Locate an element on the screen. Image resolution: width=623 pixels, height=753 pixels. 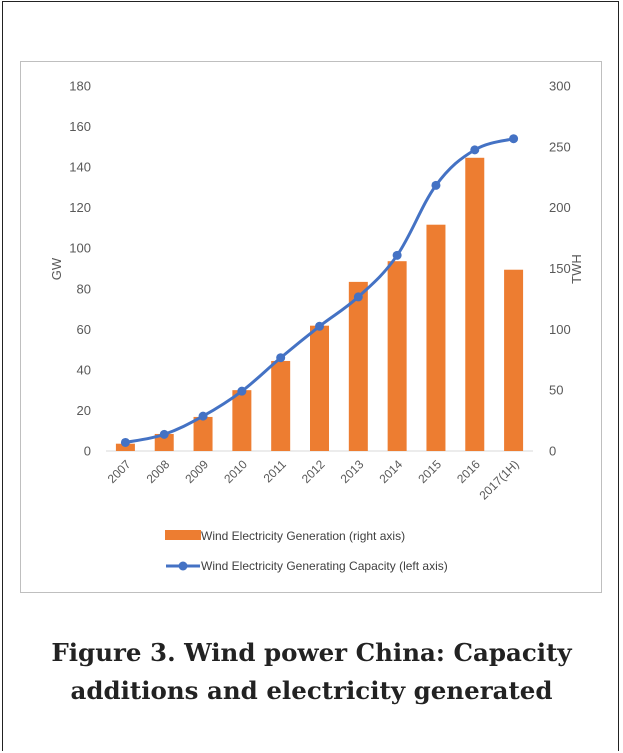
point-2010 is located at coordinates (242, 391).